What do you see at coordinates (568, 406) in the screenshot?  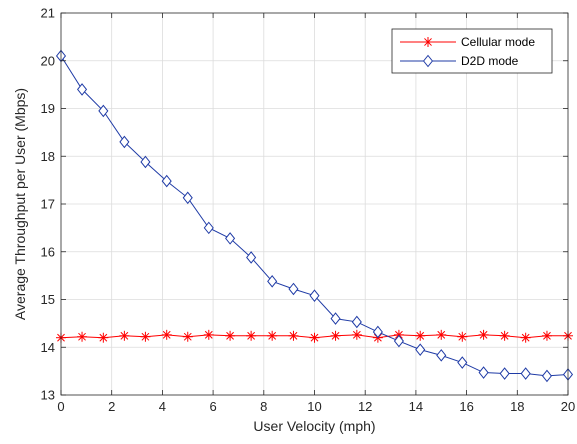 I see `x-tick-label: 20` at bounding box center [568, 406].